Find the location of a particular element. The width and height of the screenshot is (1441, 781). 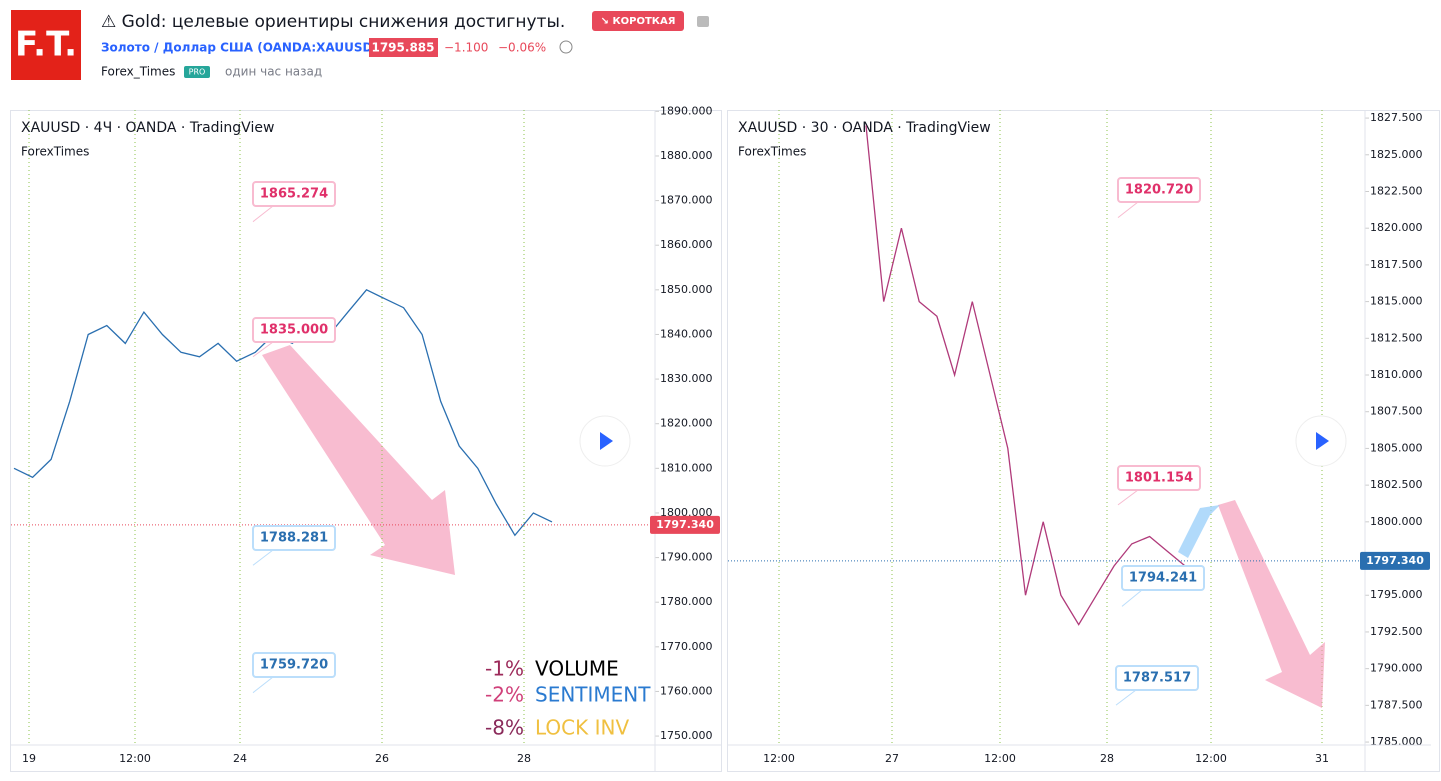

annotation-label: 1865.274 is located at coordinates (294, 194).